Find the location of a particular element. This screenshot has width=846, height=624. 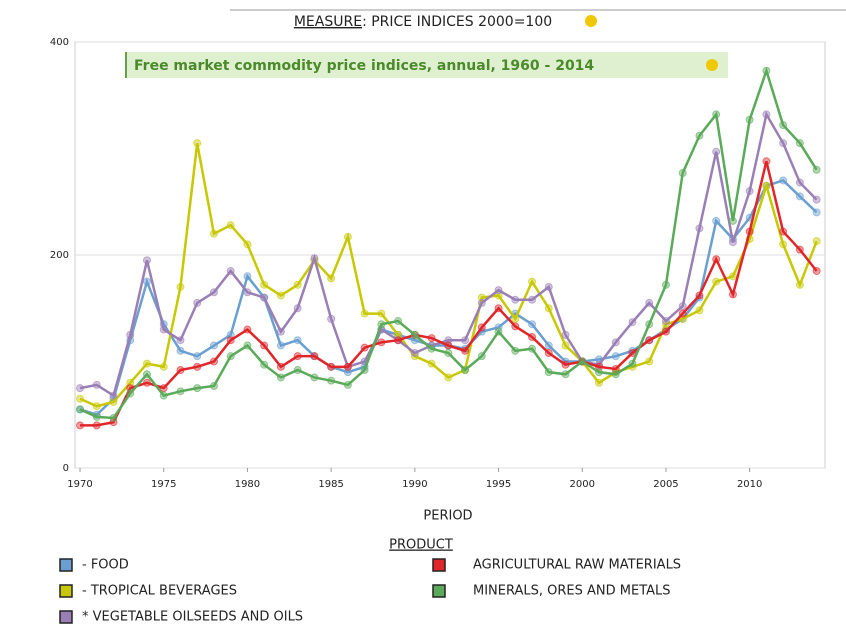

legend-label: AGRICULTURAL RAW MATERIALS is located at coordinates (577, 565).